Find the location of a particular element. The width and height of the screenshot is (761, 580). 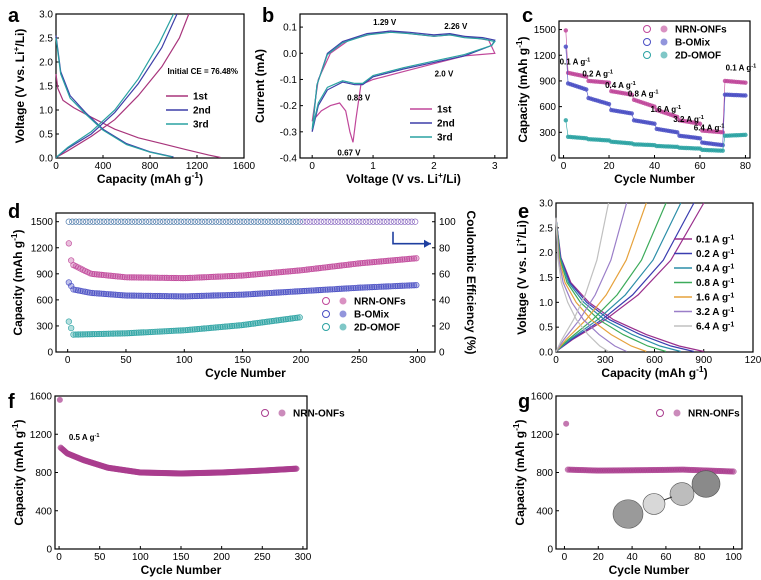

y-tick-label: 400 is located at coordinates (43, 511).